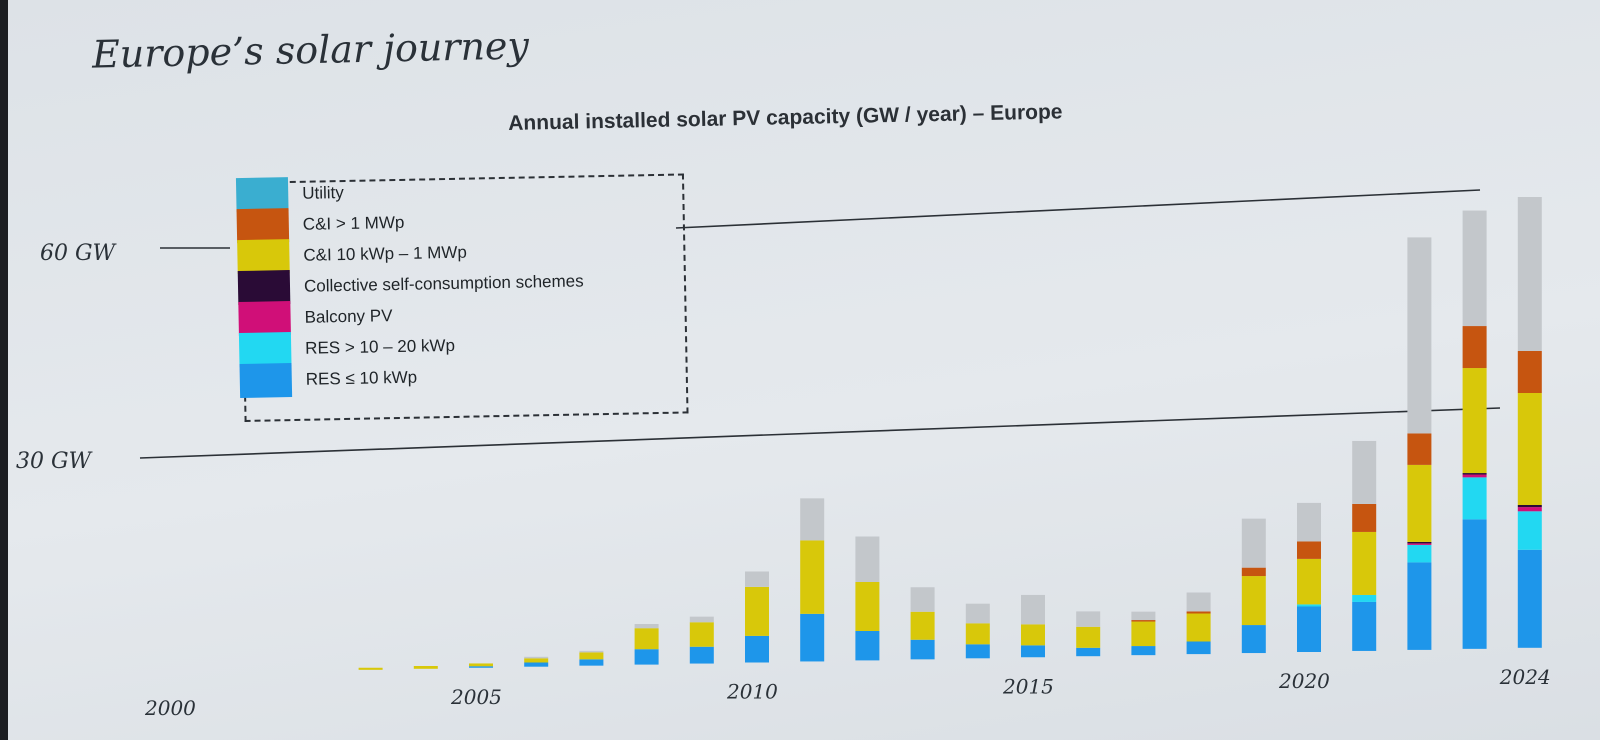  What do you see at coordinates (1253, 639) in the screenshot?
I see `bar-2019-res-10-kwp` at bounding box center [1253, 639].